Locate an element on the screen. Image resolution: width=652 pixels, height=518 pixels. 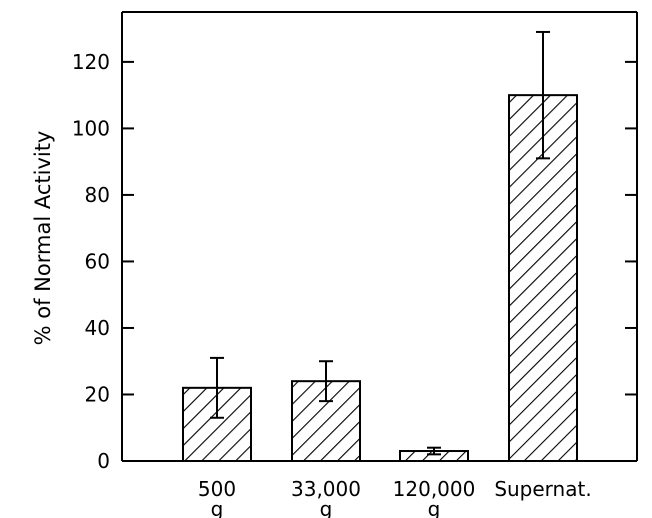
y-tick-label: 120 is located at coordinates (91, 62).